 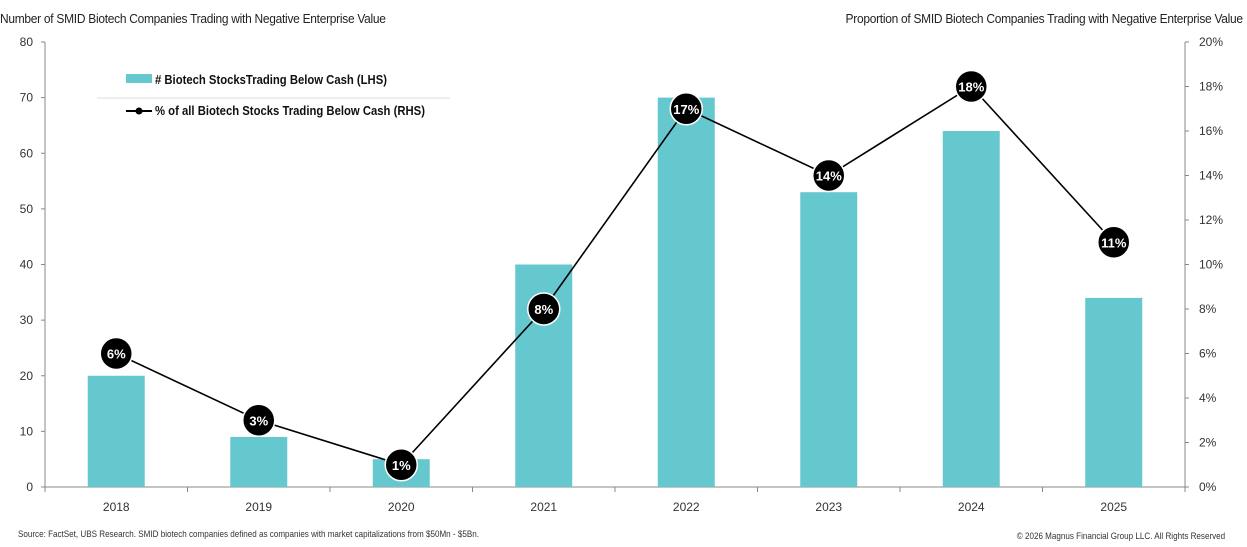 I want to click on right-tick-label: 2%, so click(x=1208, y=443).